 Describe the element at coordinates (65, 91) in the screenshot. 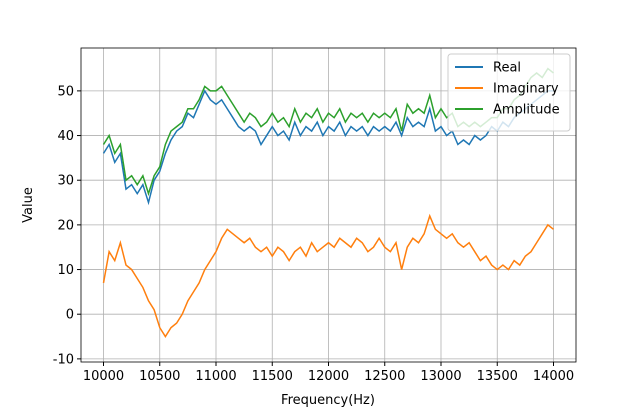

I see `y-tick-label: 50` at that location.